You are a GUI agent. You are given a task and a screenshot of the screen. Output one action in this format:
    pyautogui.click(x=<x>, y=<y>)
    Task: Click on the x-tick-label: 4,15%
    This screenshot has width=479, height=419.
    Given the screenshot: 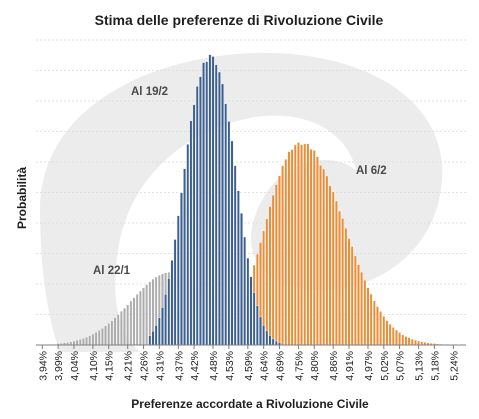 What is the action you would take?
    pyautogui.click(x=110, y=366)
    